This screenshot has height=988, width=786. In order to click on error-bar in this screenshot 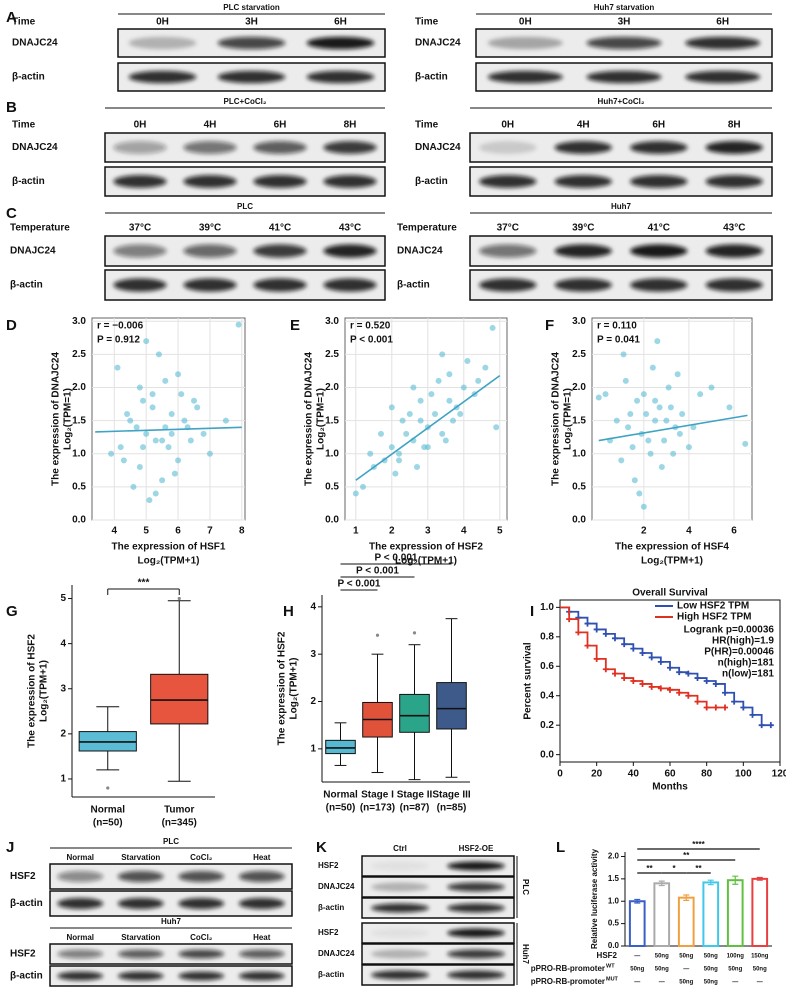, I will do `click(735, 880)`.